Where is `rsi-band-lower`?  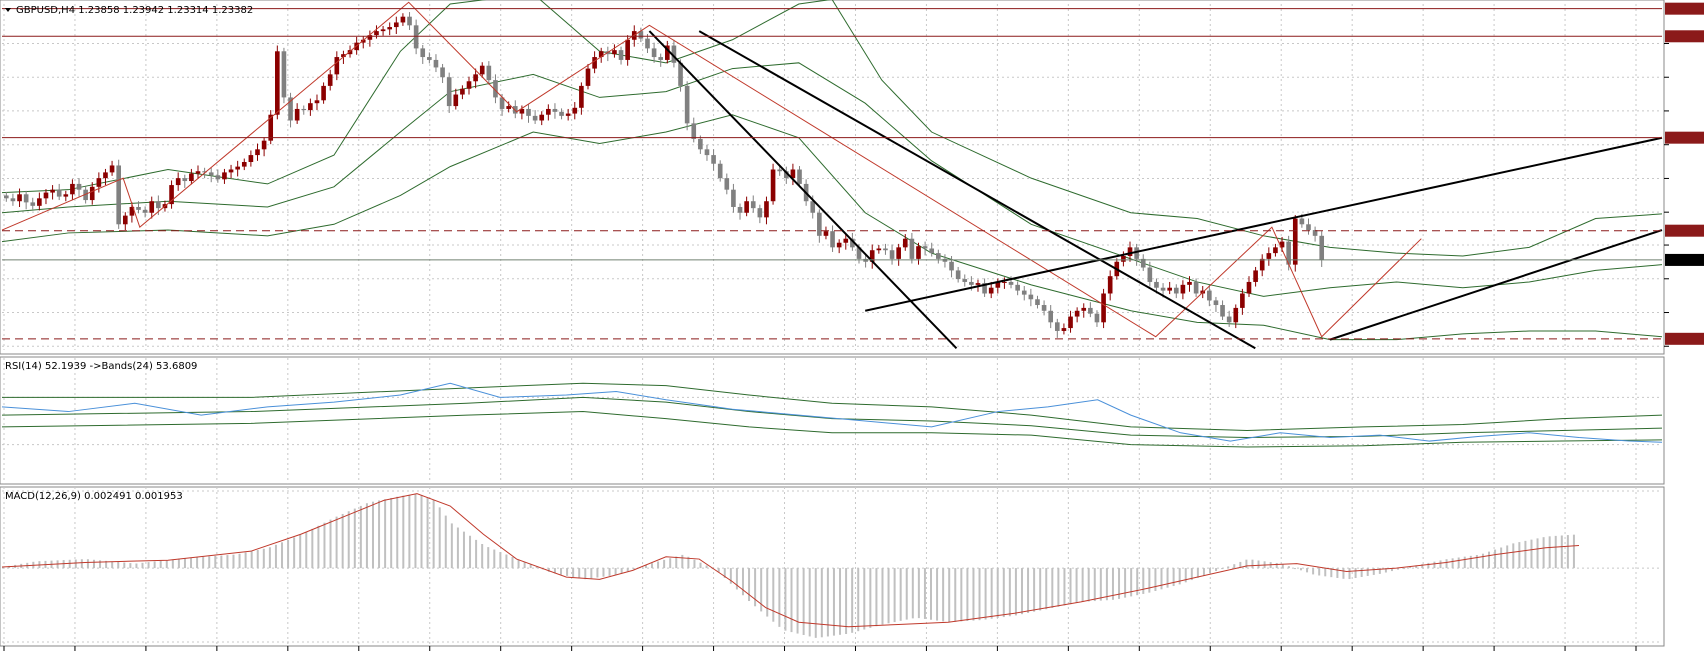
rsi-band-lower is located at coordinates (832, 429).